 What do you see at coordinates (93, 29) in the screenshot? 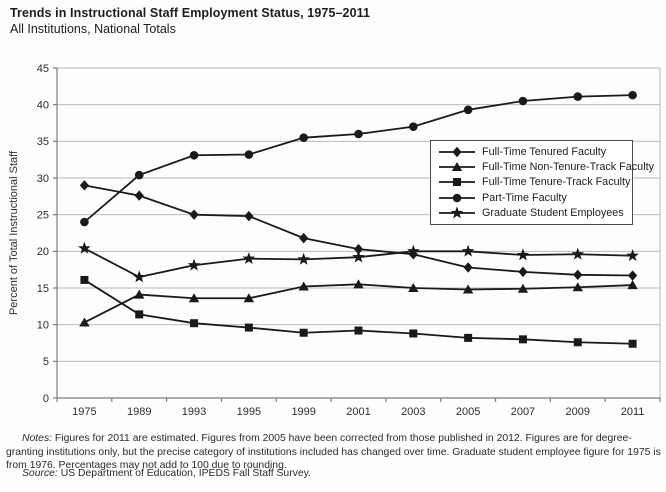
I see `chart-subtitle: All Institutions, National Totals` at bounding box center [93, 29].